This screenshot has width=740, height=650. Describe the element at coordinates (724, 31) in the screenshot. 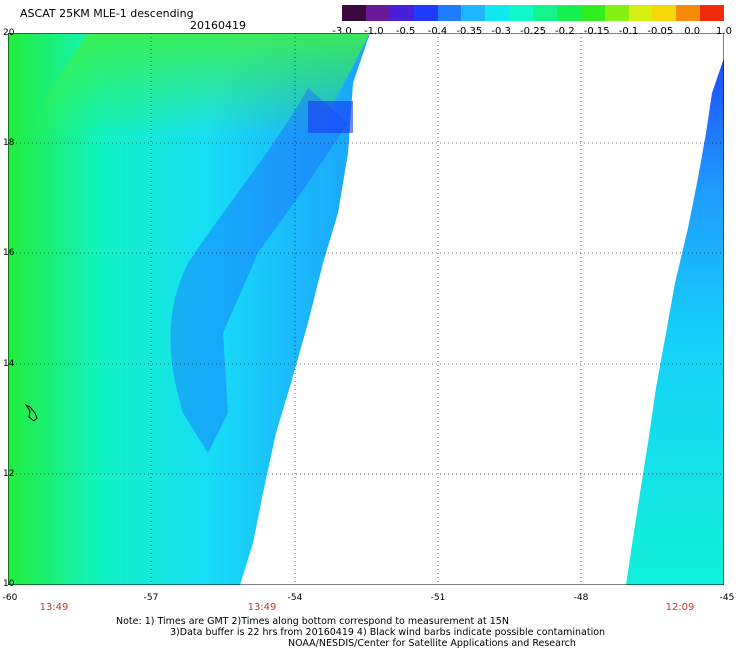

I see `colorbar-tick-label: 1.0` at that location.